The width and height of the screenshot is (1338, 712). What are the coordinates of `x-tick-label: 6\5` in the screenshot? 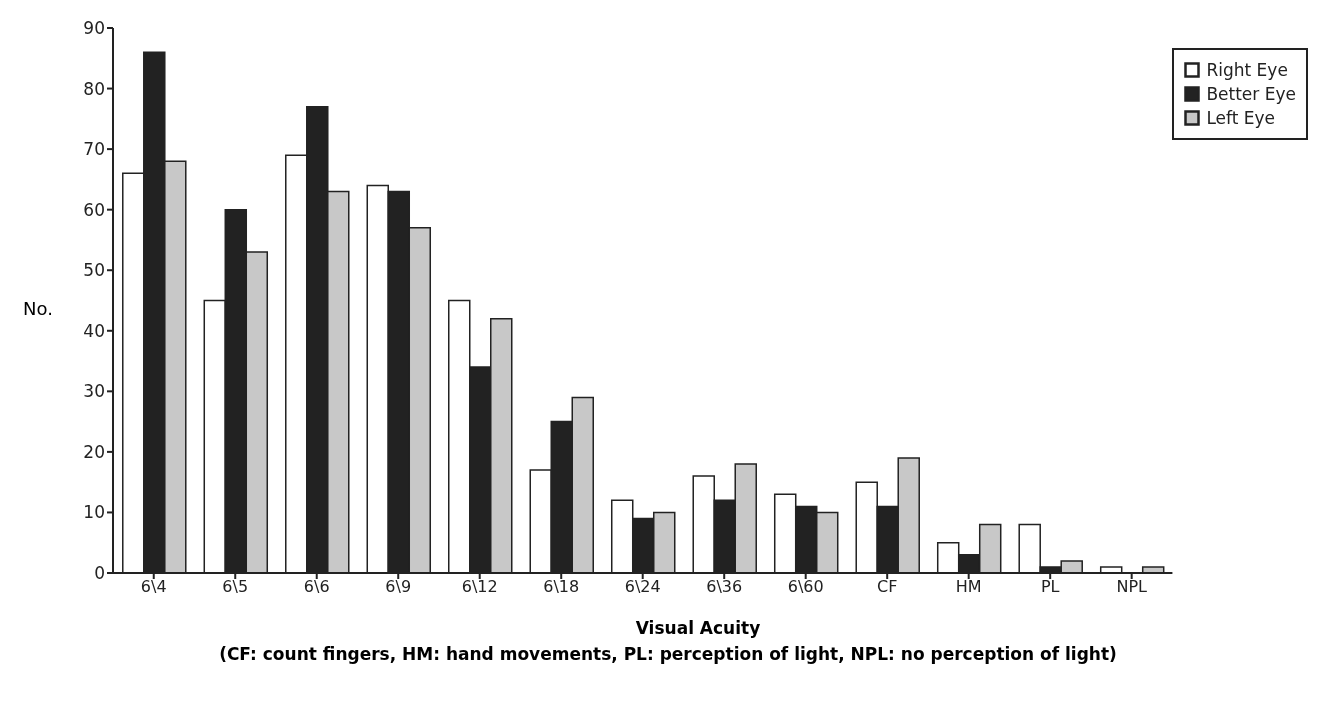 It's located at (235, 587).